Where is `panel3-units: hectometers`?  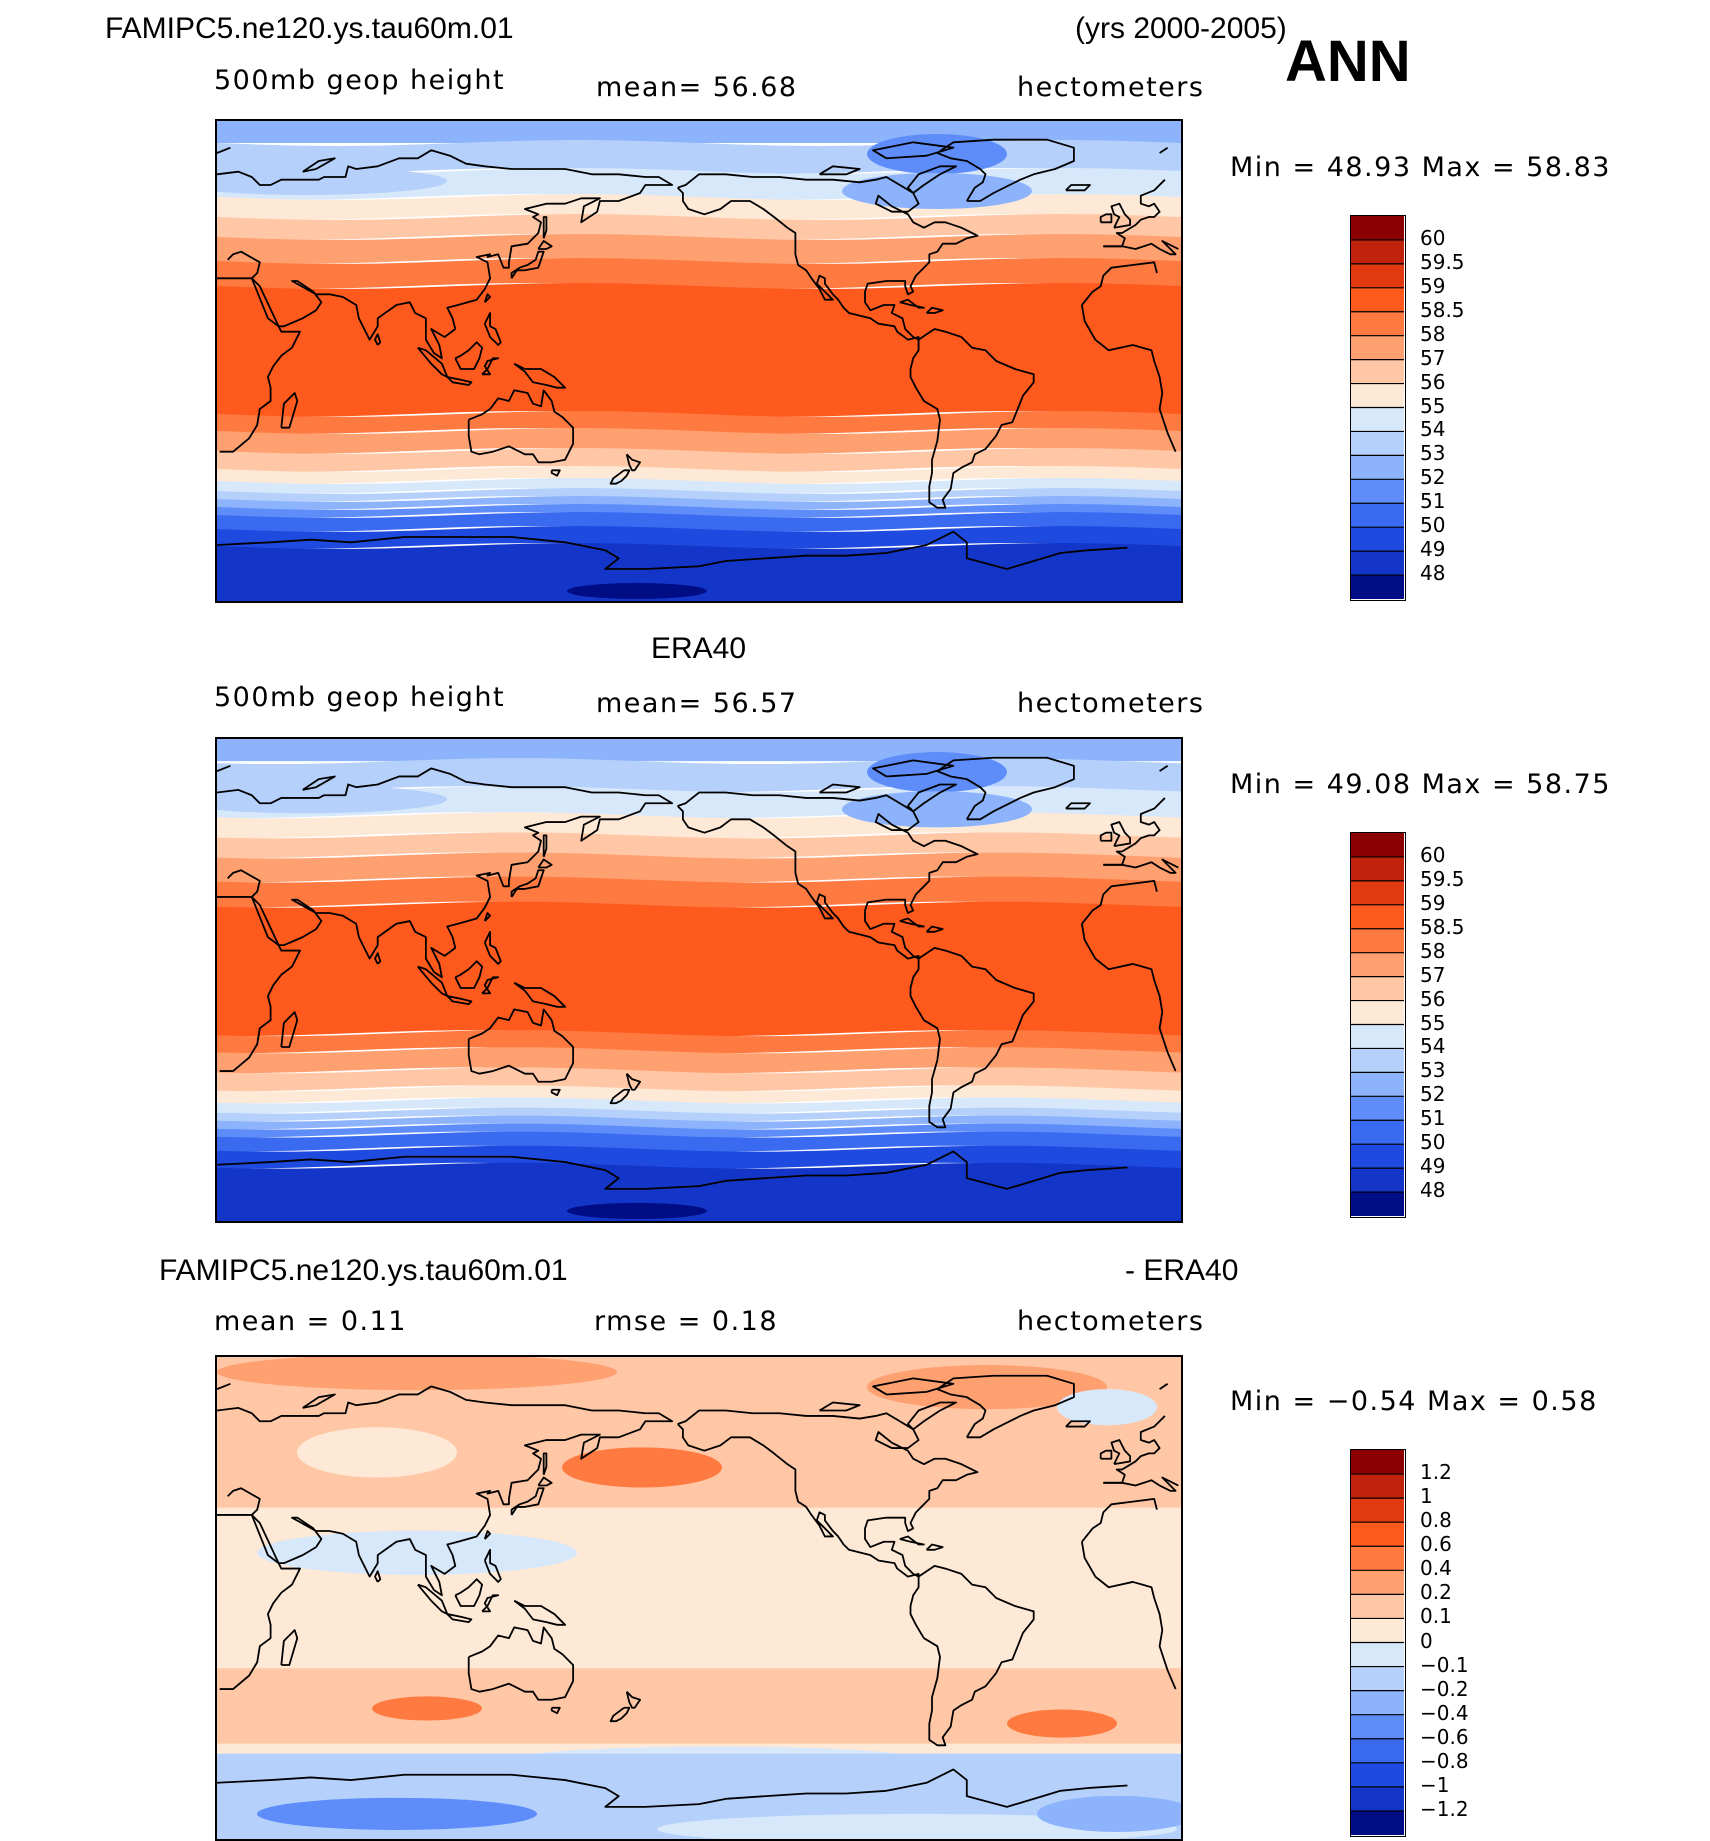
panel3-units: hectometers is located at coordinates (1111, 1321).